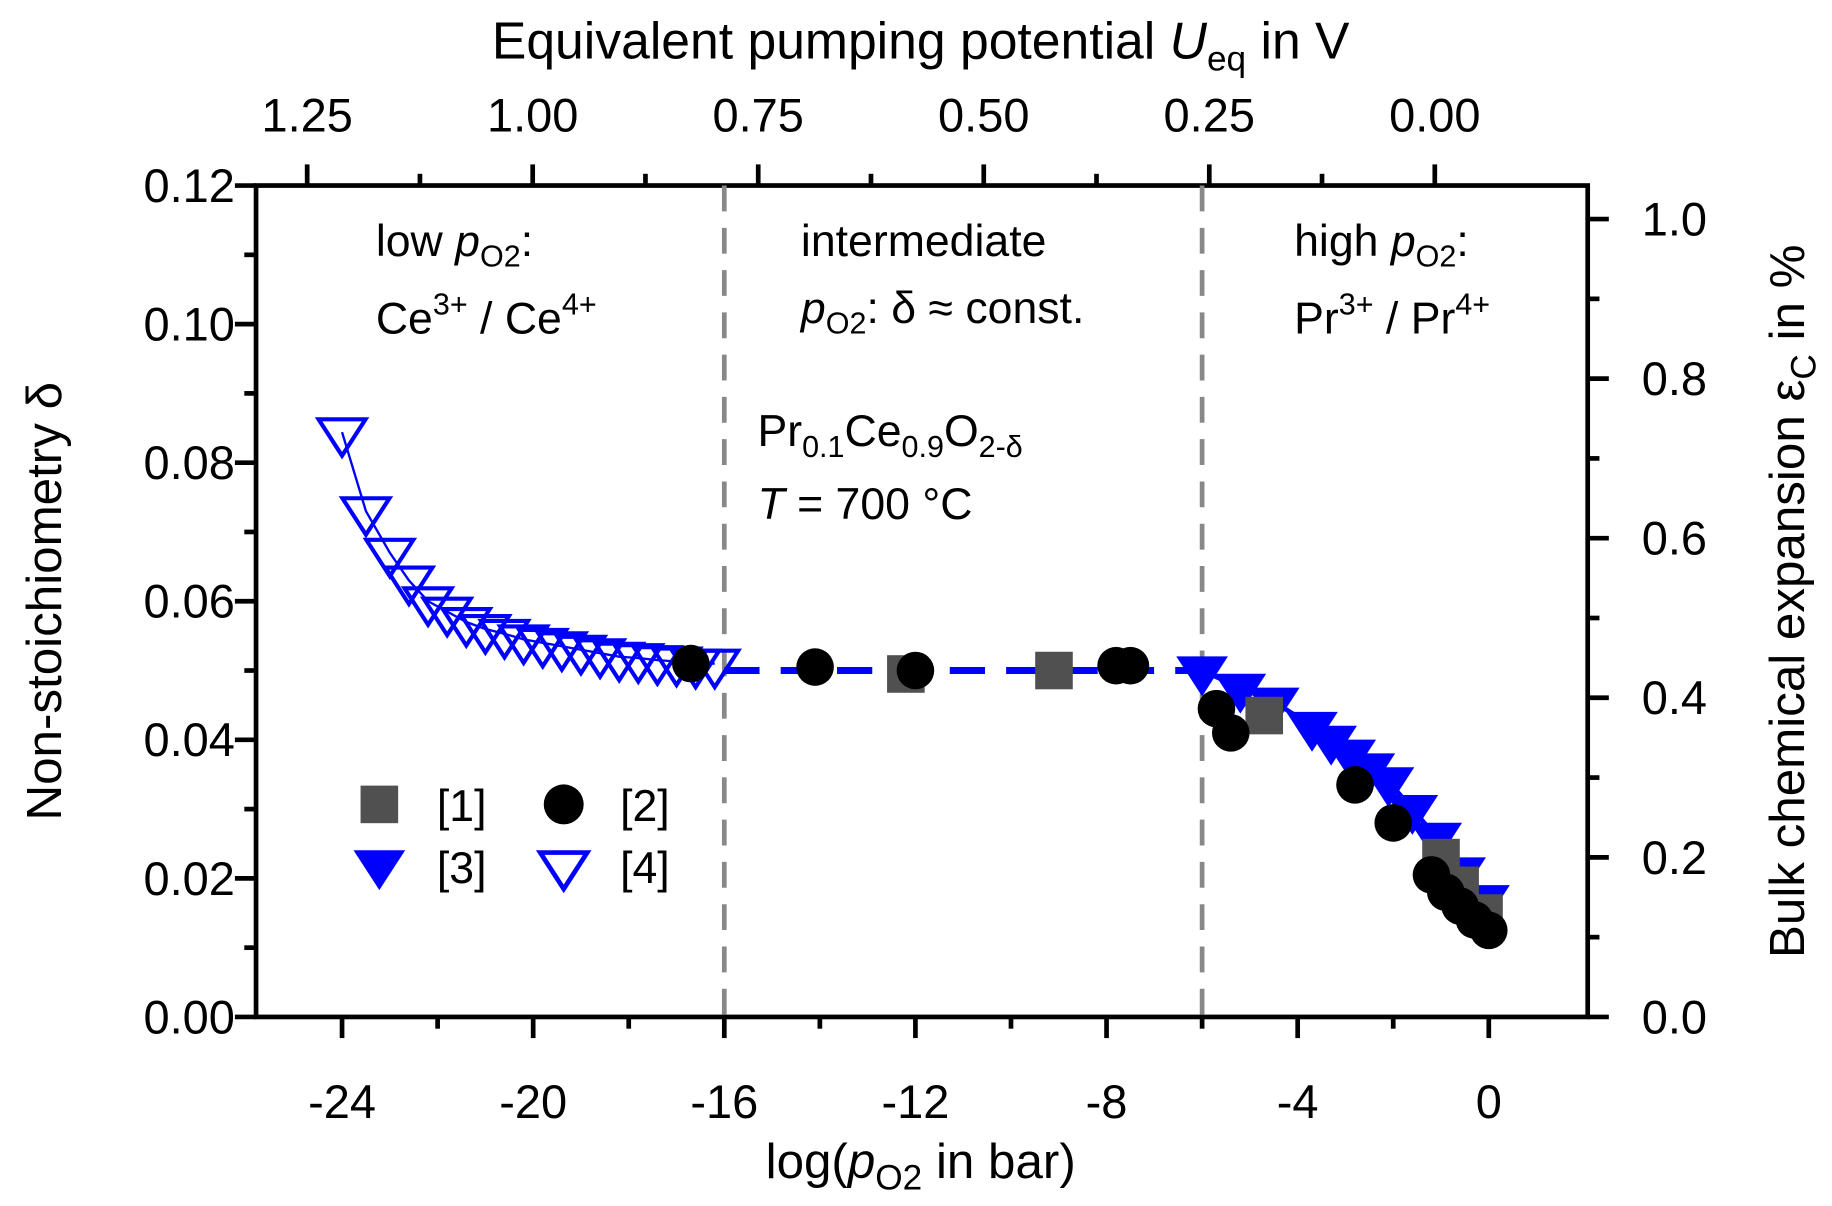  Describe the element at coordinates (188, 878) in the screenshot. I see `y-tick-label: 0.02` at that location.